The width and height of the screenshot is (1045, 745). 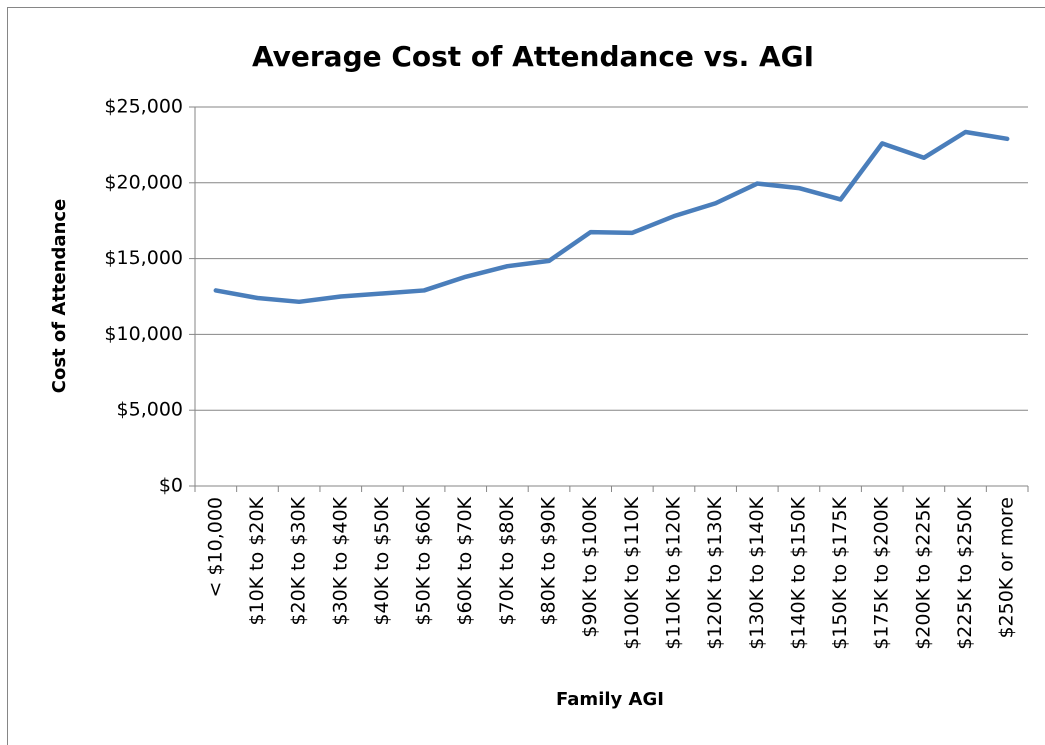 What do you see at coordinates (424, 560) in the screenshot?
I see `x-tick-label: $50K to $60K` at bounding box center [424, 560].